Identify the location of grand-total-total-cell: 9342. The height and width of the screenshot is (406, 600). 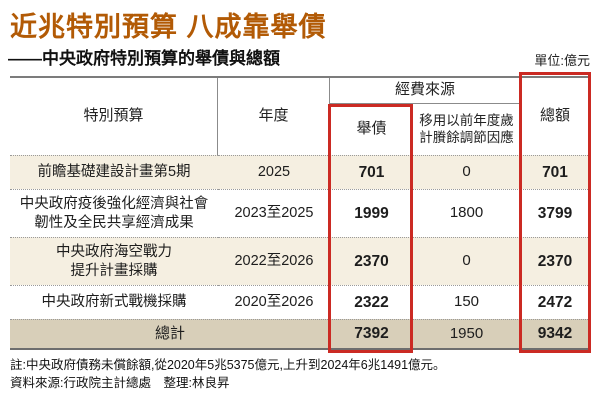
(555, 333).